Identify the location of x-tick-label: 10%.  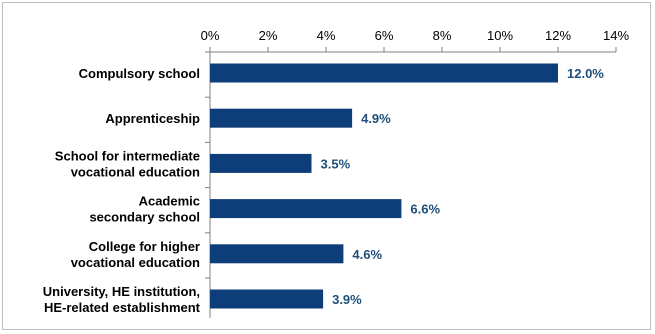
(500, 35).